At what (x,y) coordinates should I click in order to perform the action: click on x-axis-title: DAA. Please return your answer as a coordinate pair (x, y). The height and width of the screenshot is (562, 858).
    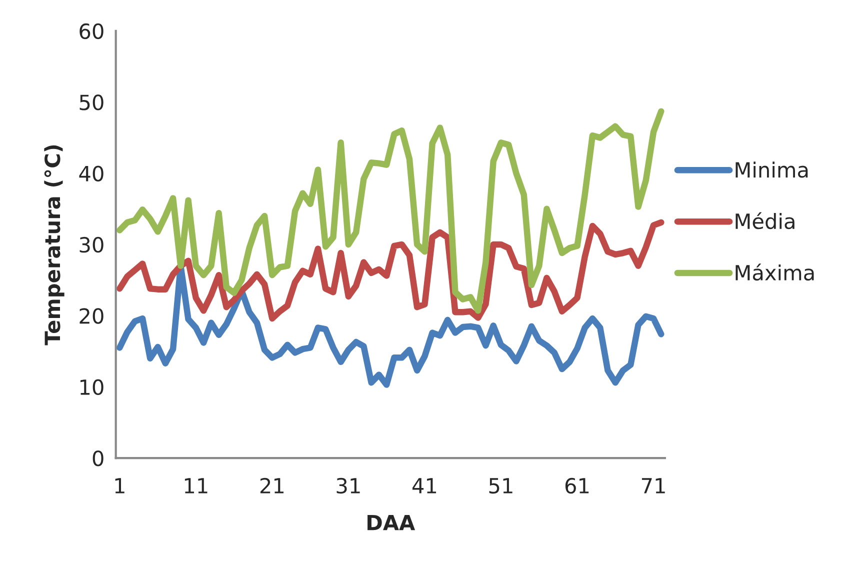
    Looking at the image, I should click on (392, 522).